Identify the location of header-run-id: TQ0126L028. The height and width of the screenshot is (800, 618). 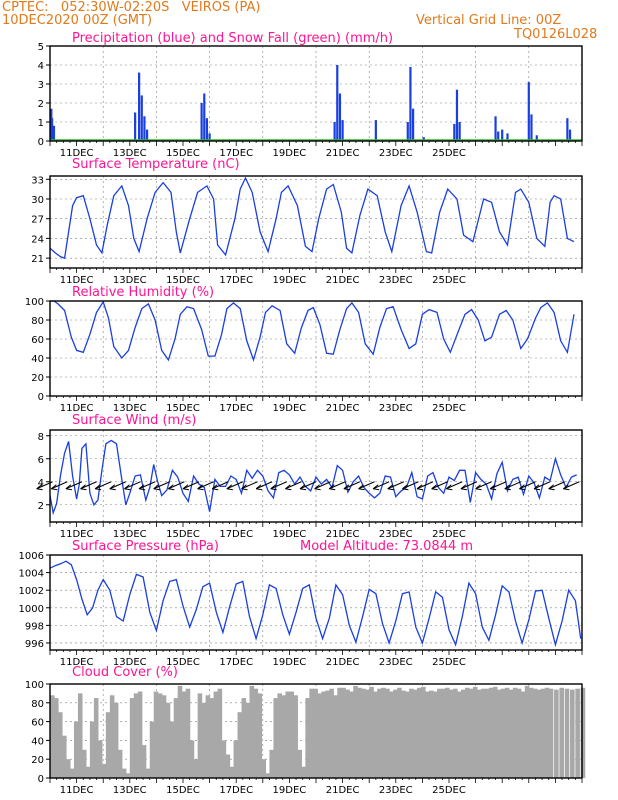
(556, 34).